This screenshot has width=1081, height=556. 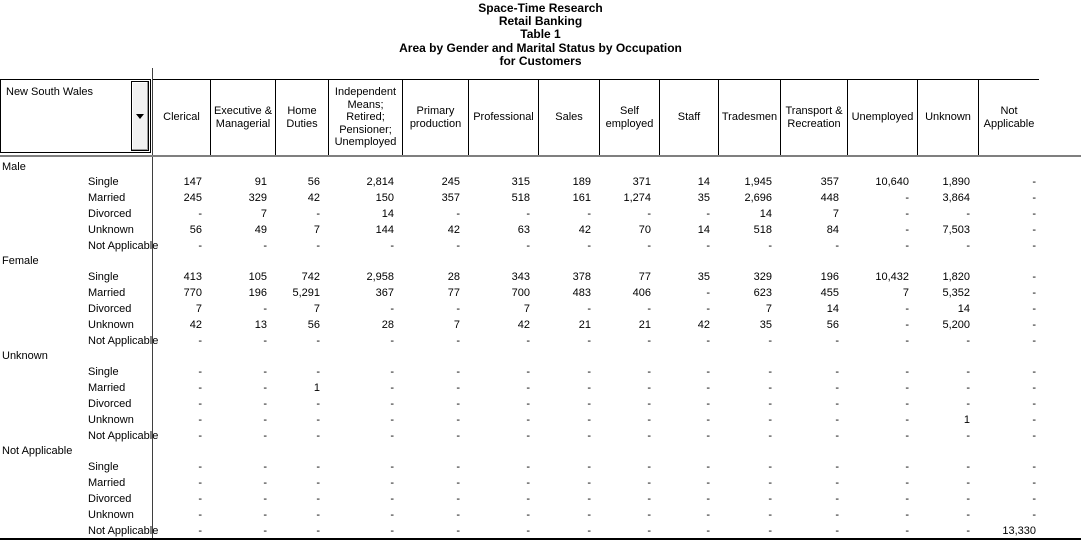 I want to click on table-cell: 770, so click(x=192, y=293).